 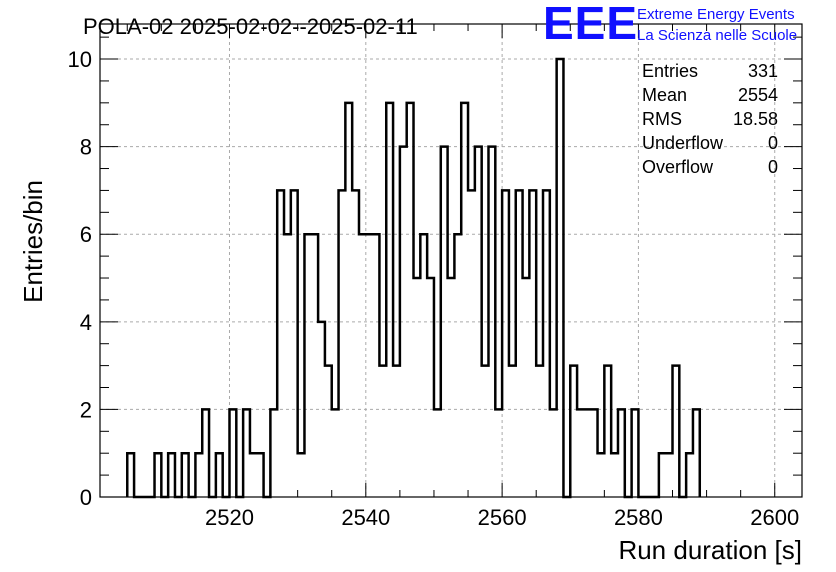 What do you see at coordinates (678, 167) in the screenshot?
I see `stats-label: Overflow` at bounding box center [678, 167].